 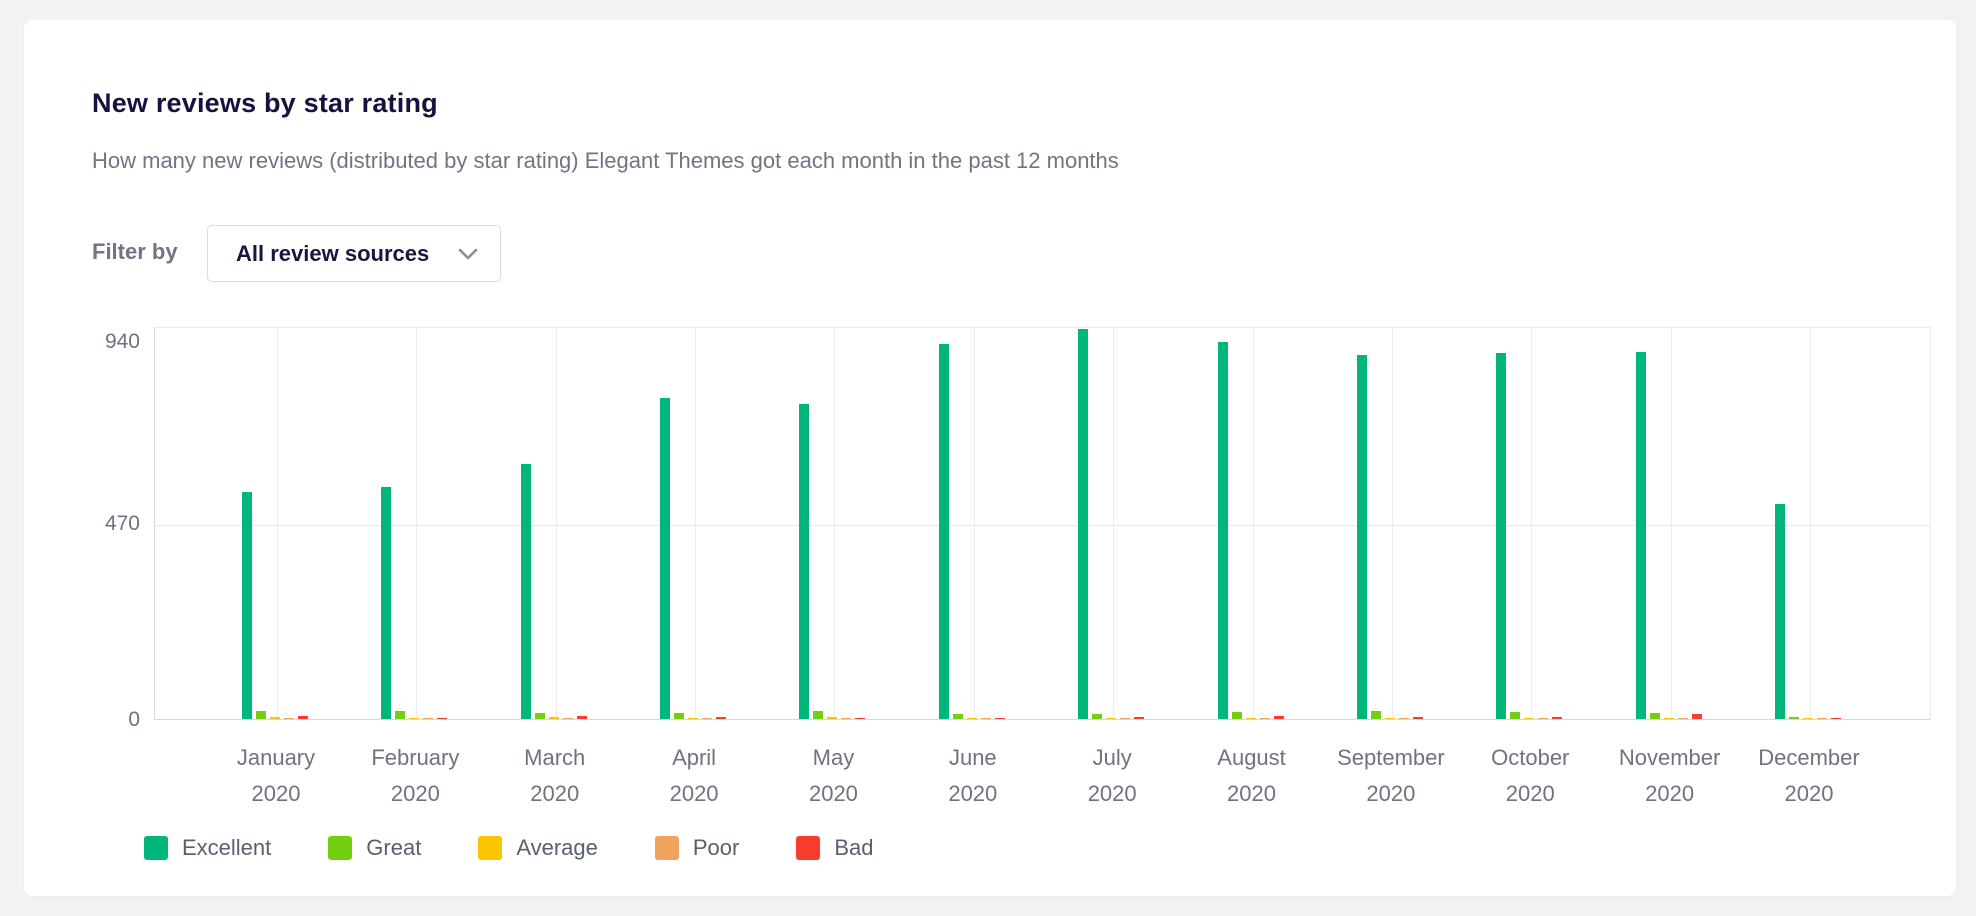 What do you see at coordinates (400, 714) in the screenshot?
I see `bar-great-february-2020` at bounding box center [400, 714].